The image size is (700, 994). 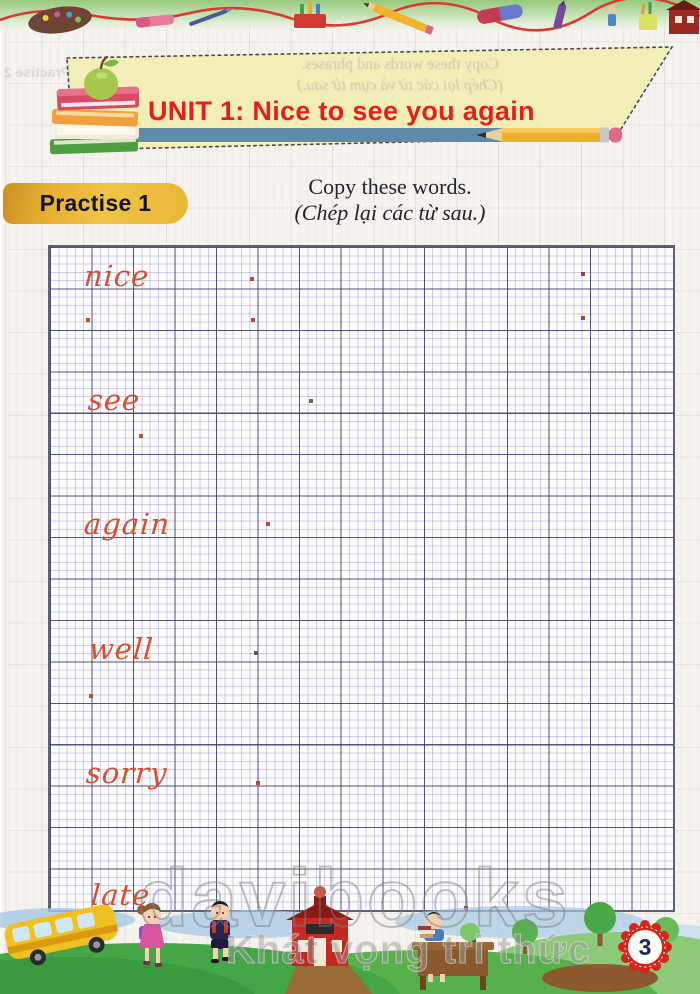 I want to click on watermark-logo: davibooks, so click(x=354, y=898).